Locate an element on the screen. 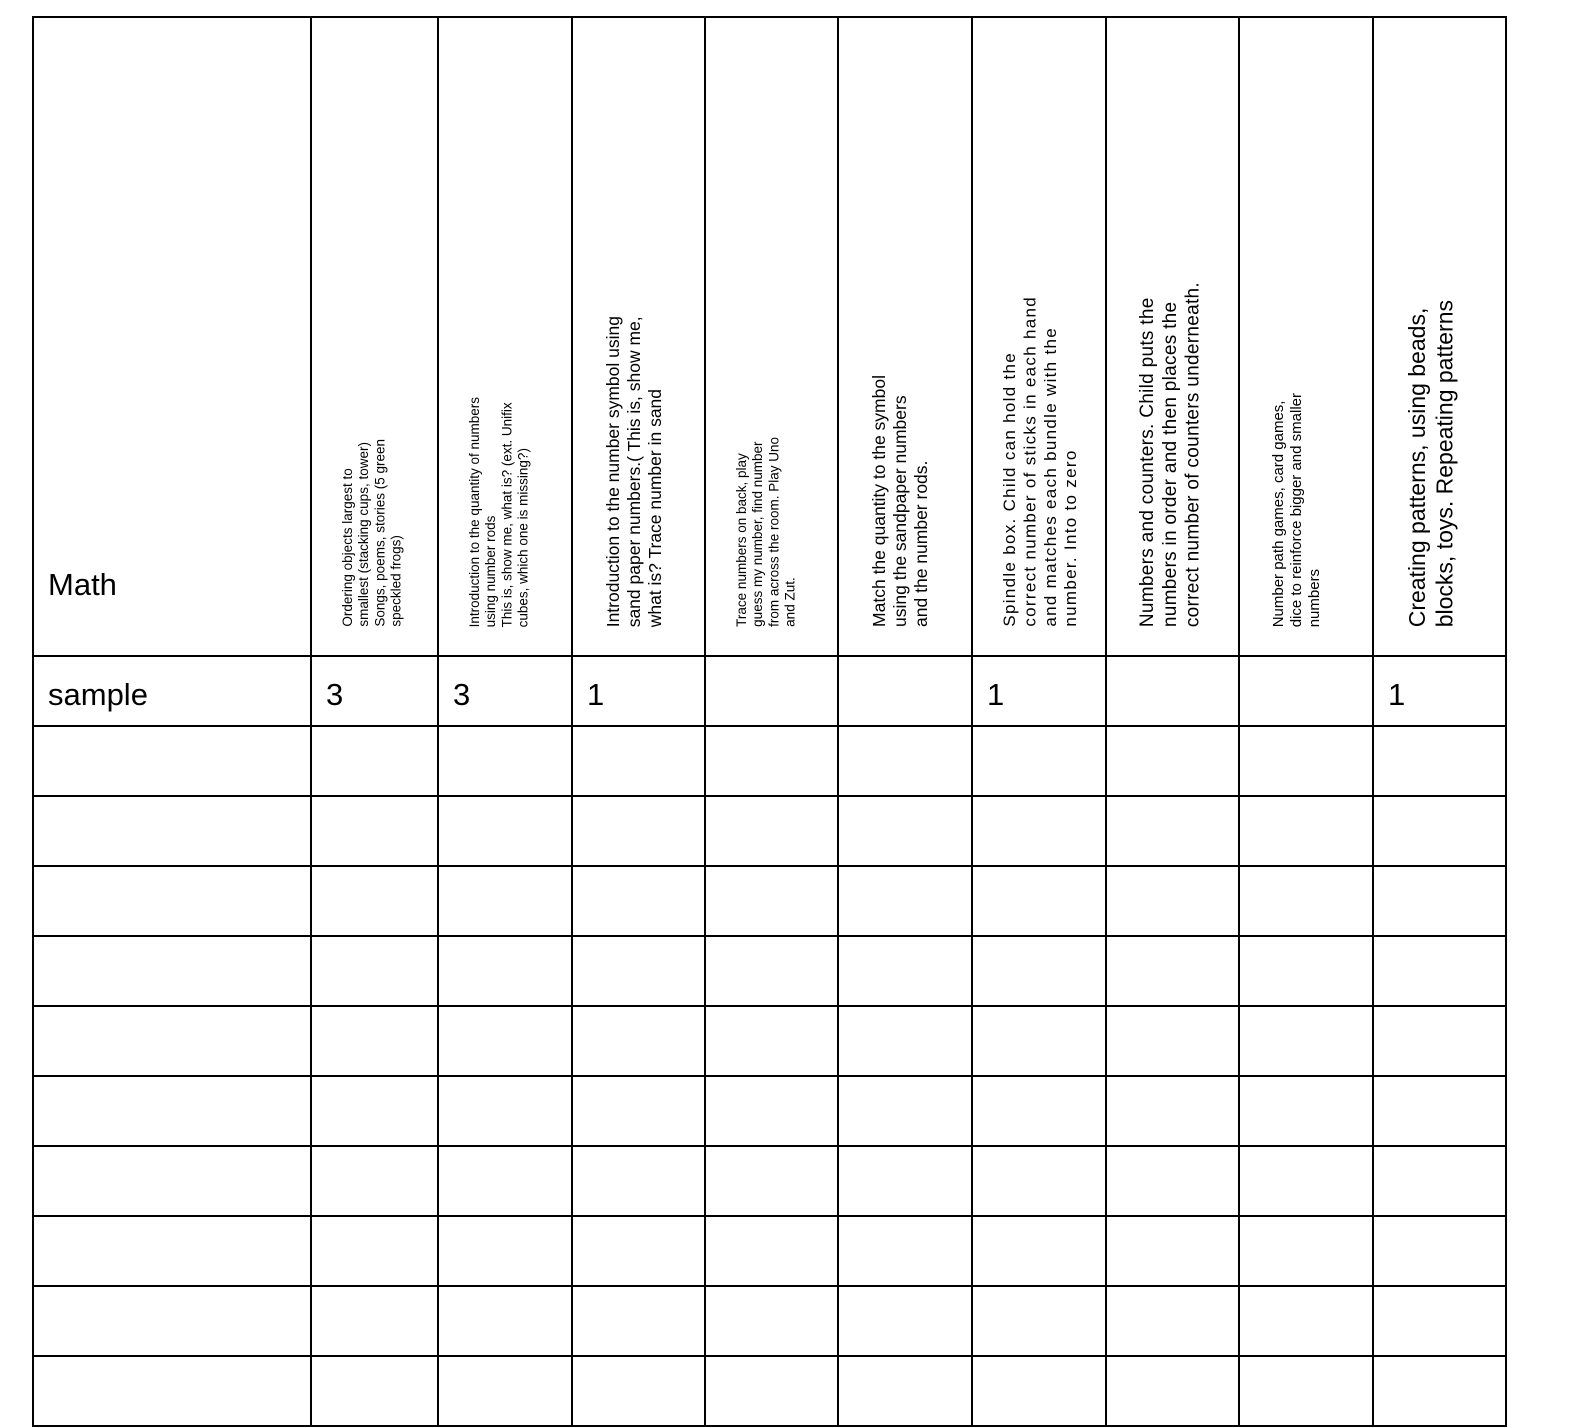  score-cell: 3 is located at coordinates (374, 691).